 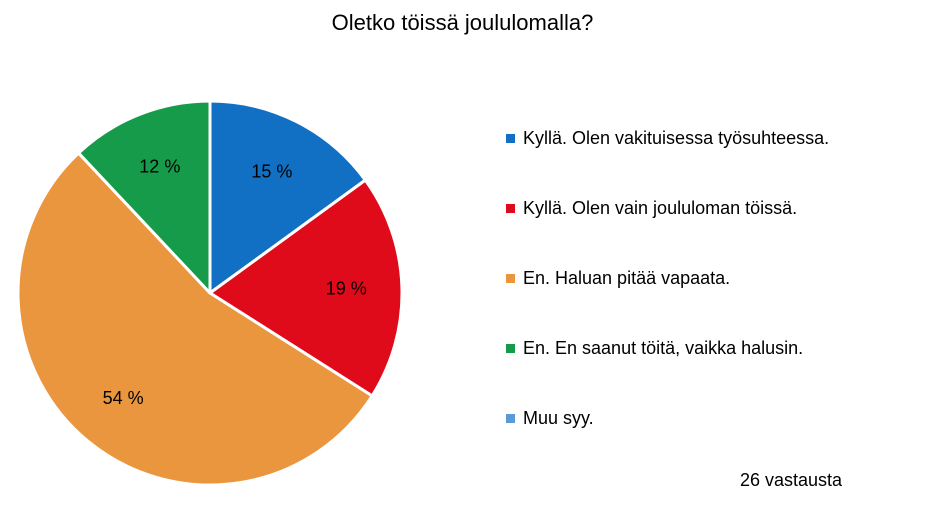 I want to click on legend-label: Muu syy., so click(x=558, y=418).